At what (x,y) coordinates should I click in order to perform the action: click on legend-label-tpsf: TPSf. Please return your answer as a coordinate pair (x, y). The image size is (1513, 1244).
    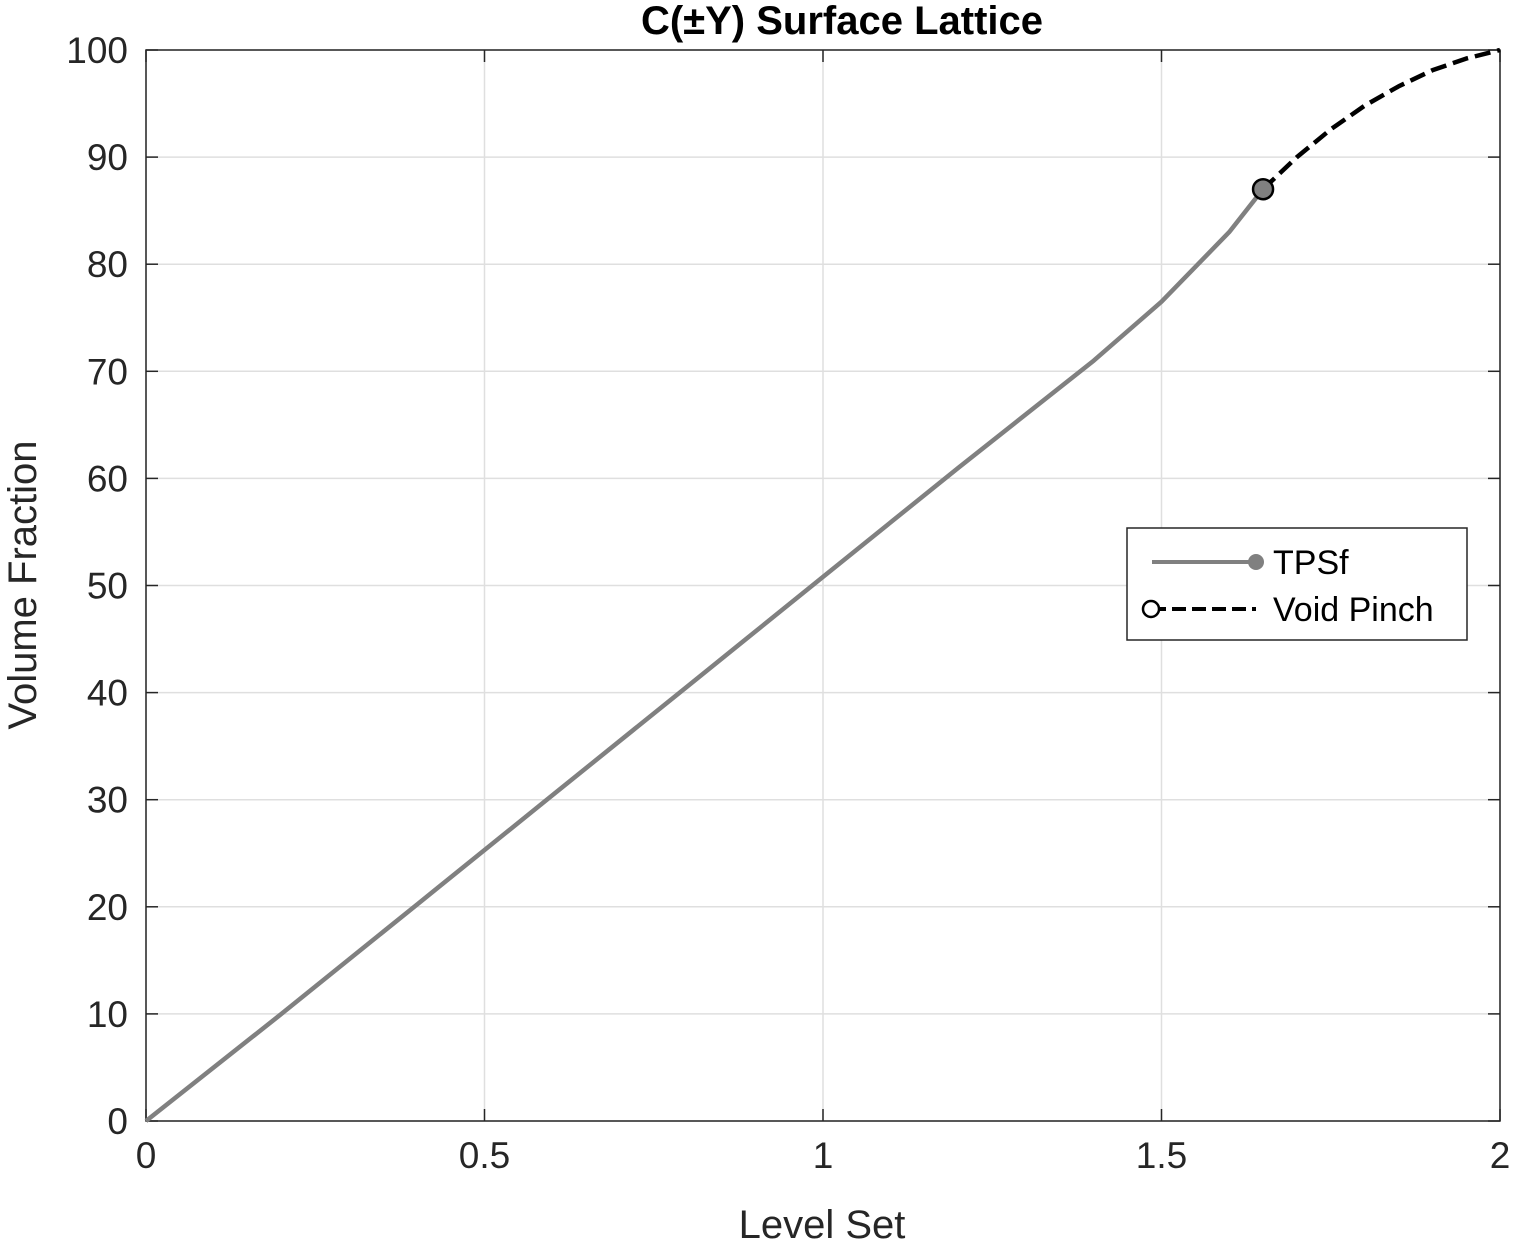
    Looking at the image, I should click on (1311, 563).